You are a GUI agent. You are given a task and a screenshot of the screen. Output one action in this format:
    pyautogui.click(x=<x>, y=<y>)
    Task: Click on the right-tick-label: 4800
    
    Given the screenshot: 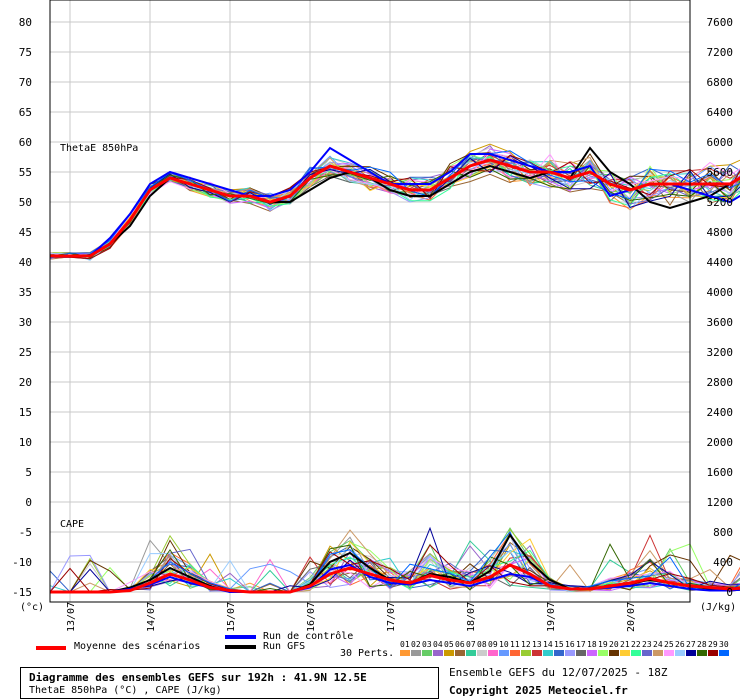 What is the action you would take?
    pyautogui.click(x=720, y=232)
    